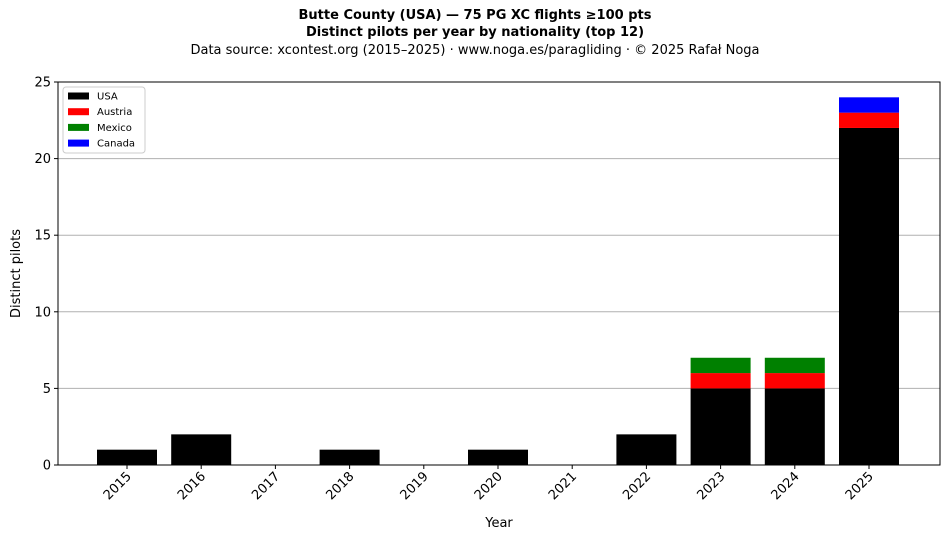 Image resolution: width=950 pixels, height=539 pixels. Describe the element at coordinates (42, 236) in the screenshot. I see `y-tick-label-3: 15` at that location.